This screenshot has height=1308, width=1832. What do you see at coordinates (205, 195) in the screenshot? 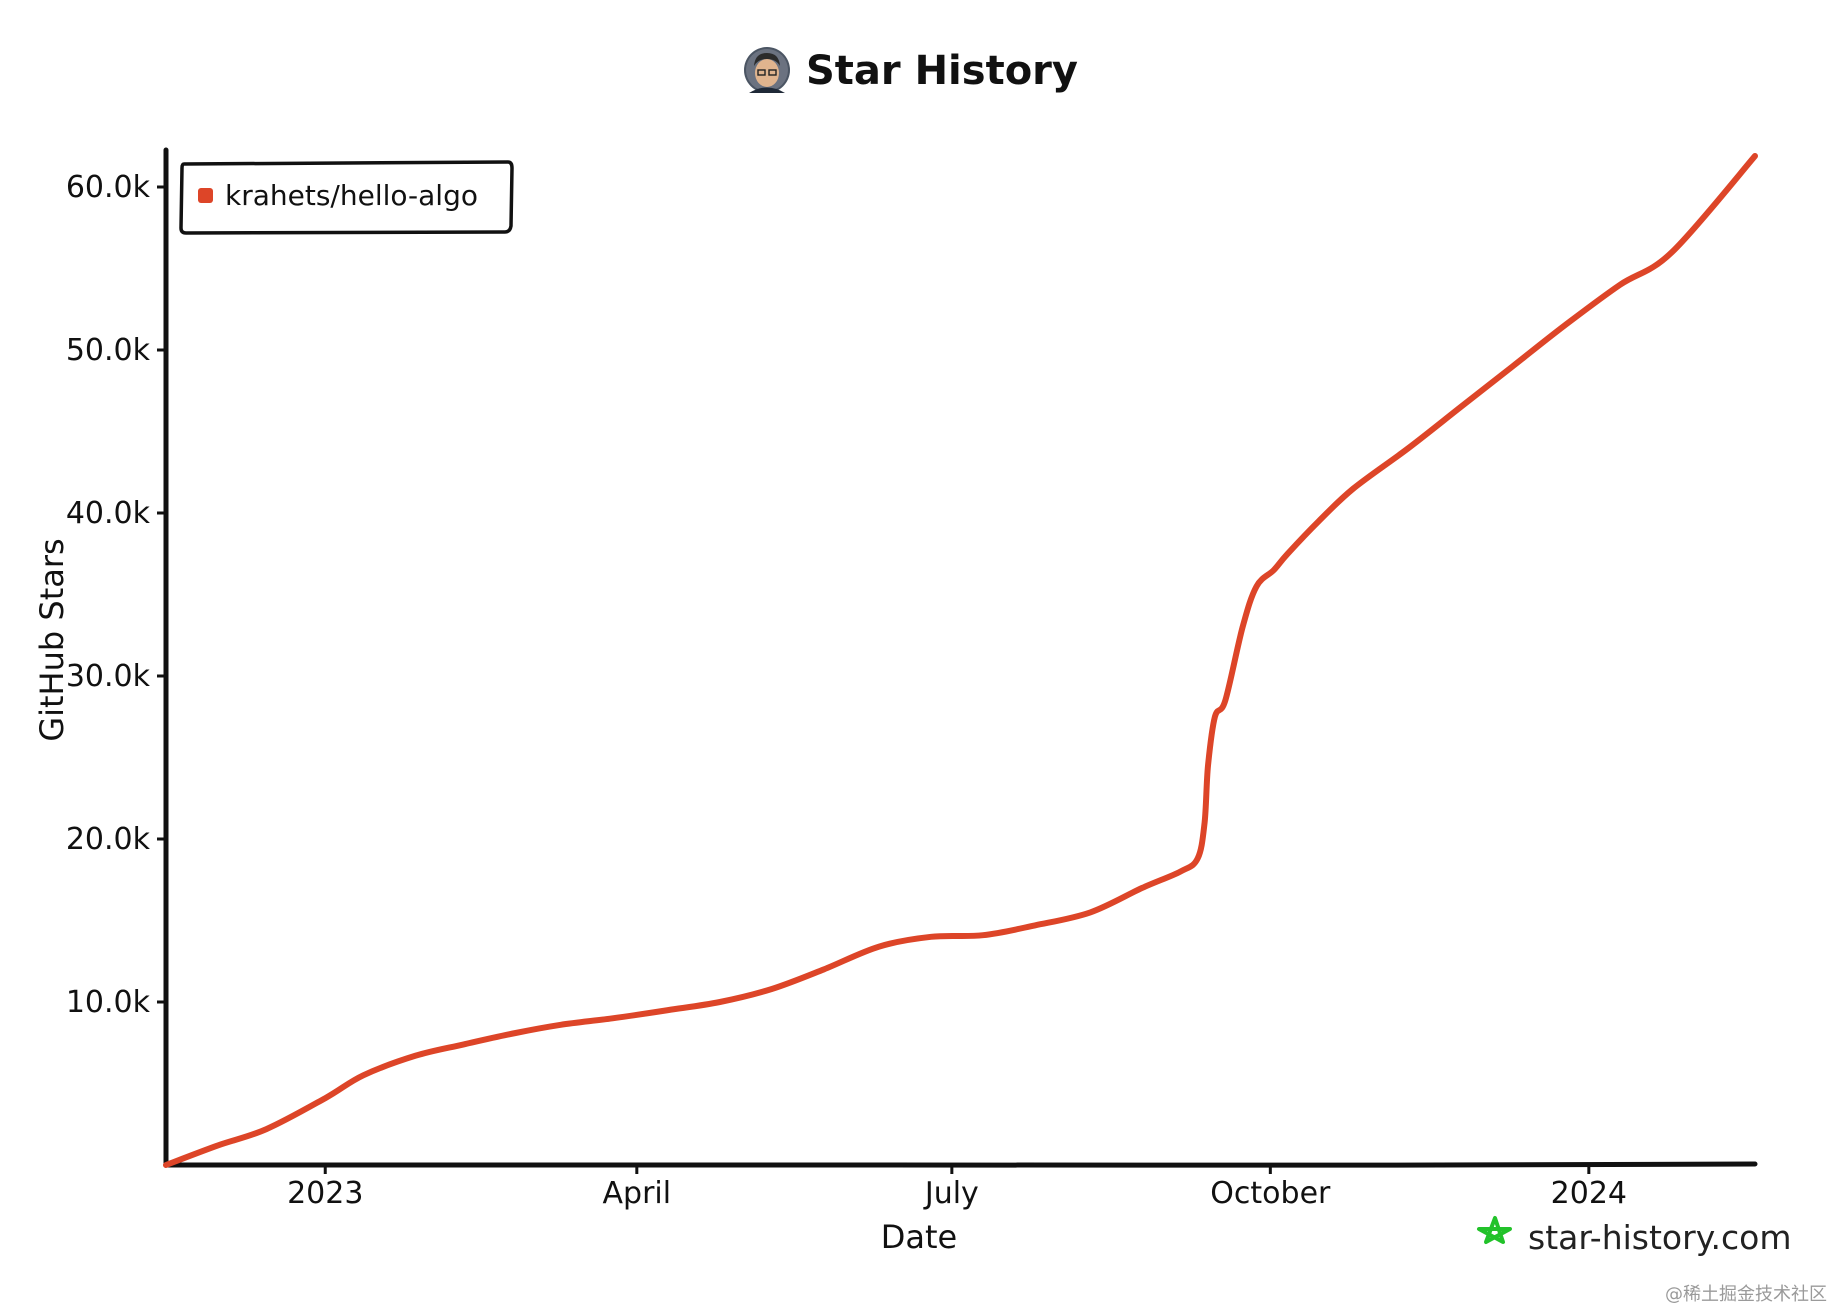
I see `legend-swatch` at bounding box center [205, 195].